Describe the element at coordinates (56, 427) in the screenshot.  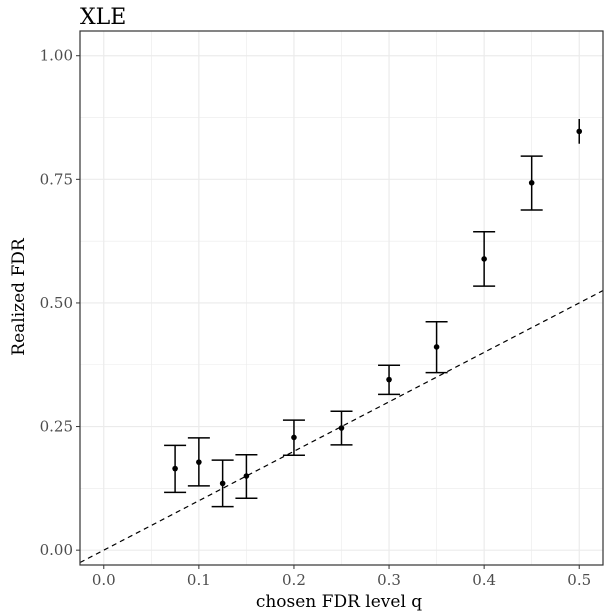
I see `y-tick-label: 0.25` at that location.